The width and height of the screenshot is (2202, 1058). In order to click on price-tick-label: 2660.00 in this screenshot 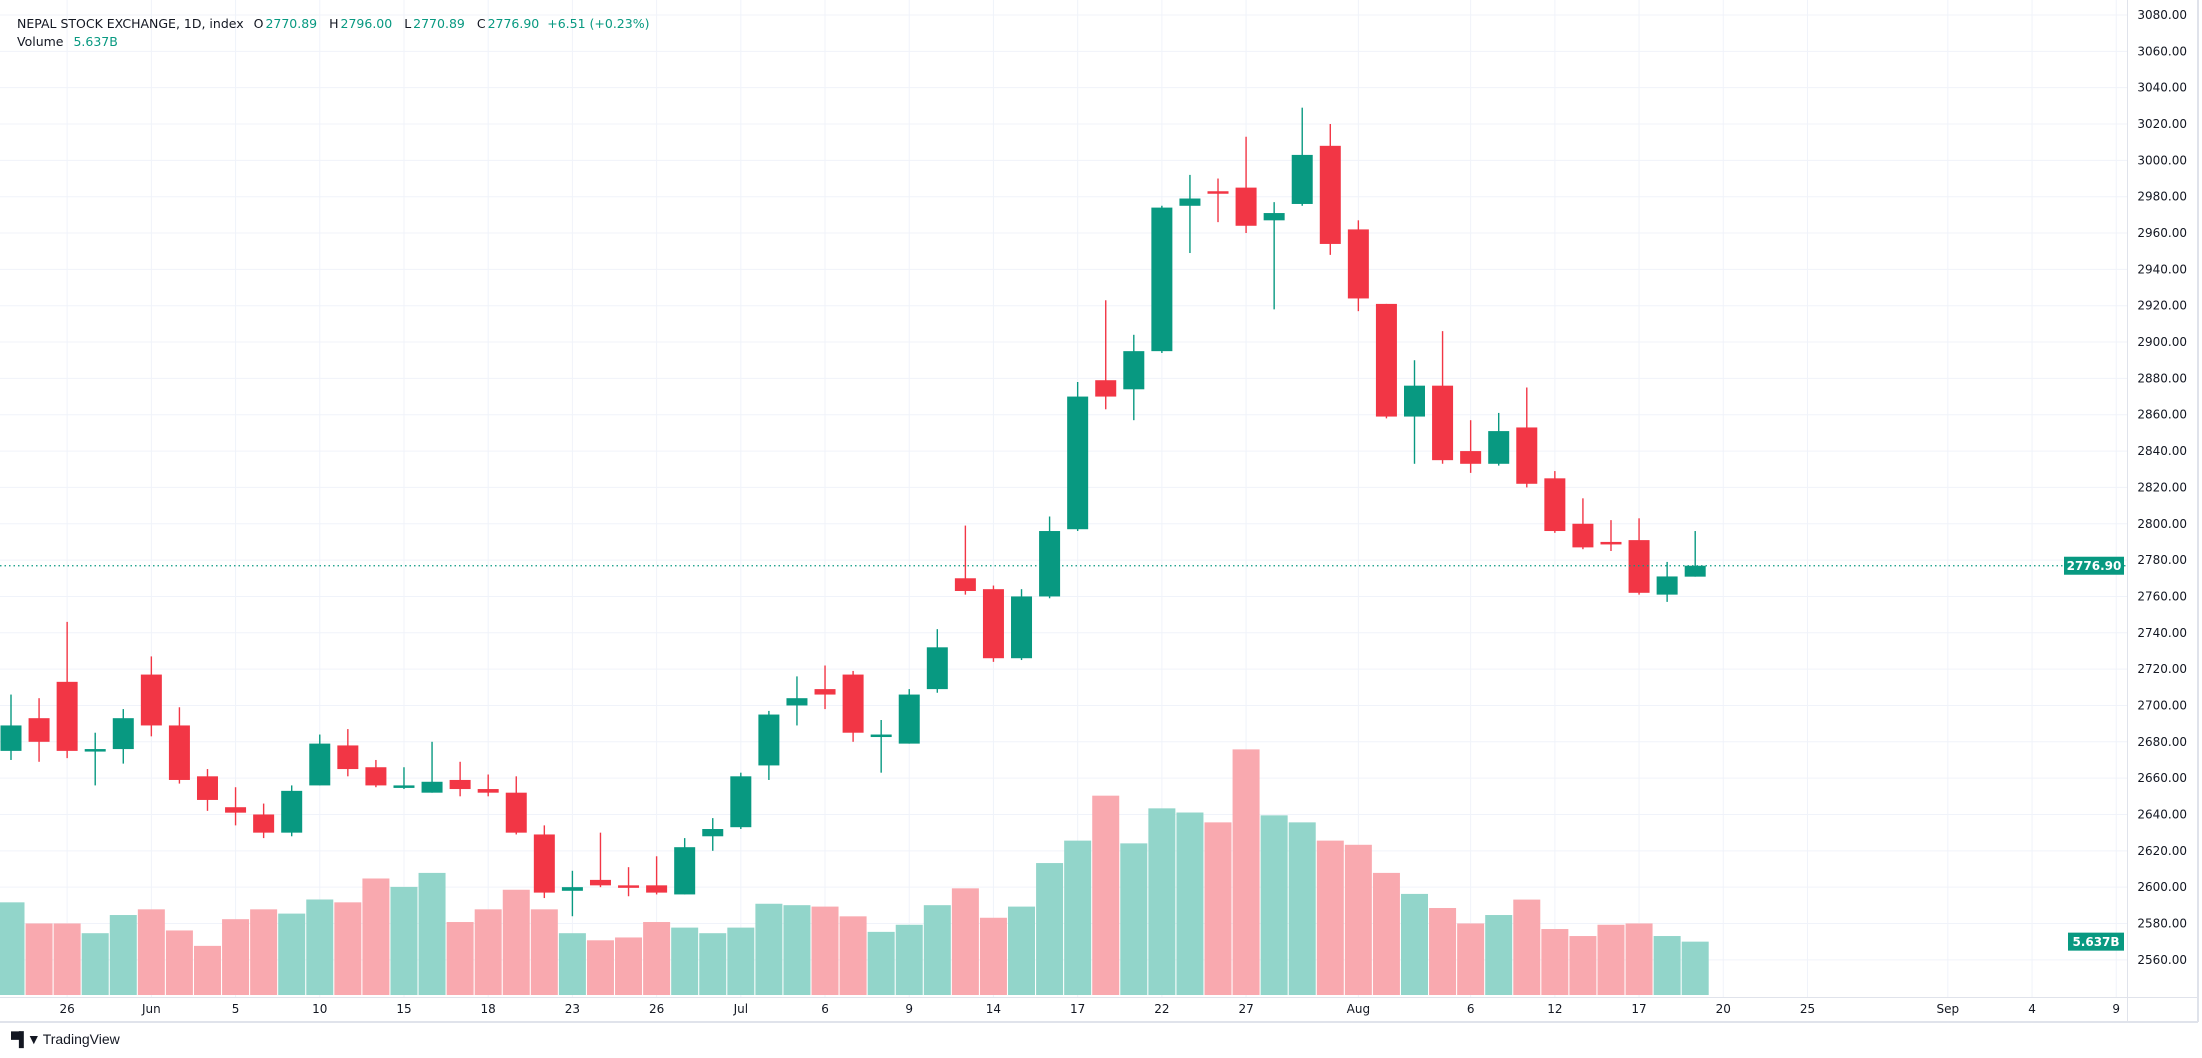, I will do `click(2162, 778)`.